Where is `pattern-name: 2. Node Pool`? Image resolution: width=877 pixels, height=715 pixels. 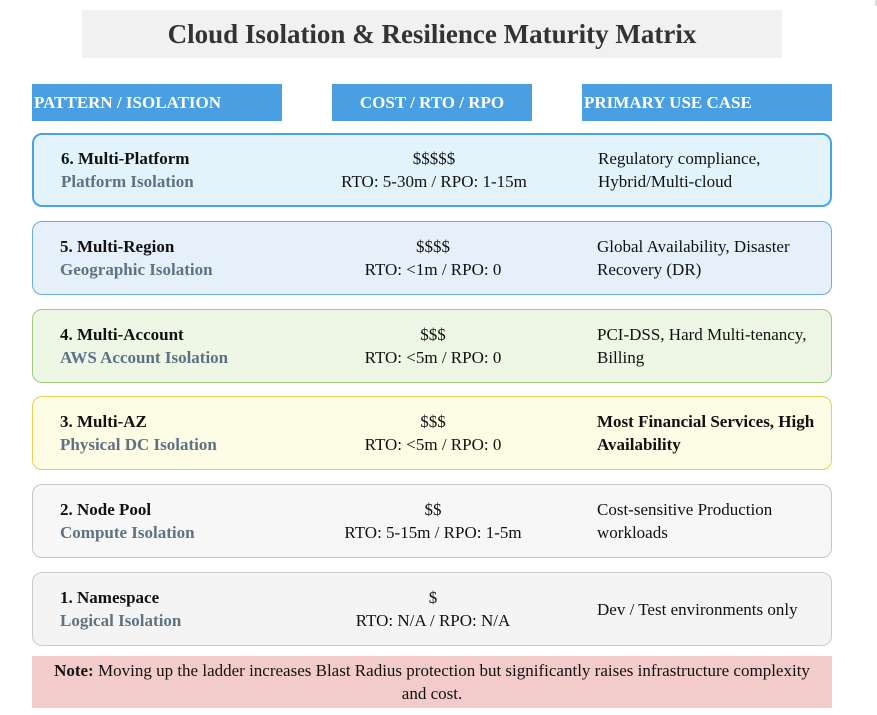 pattern-name: 2. Node Pool is located at coordinates (106, 509).